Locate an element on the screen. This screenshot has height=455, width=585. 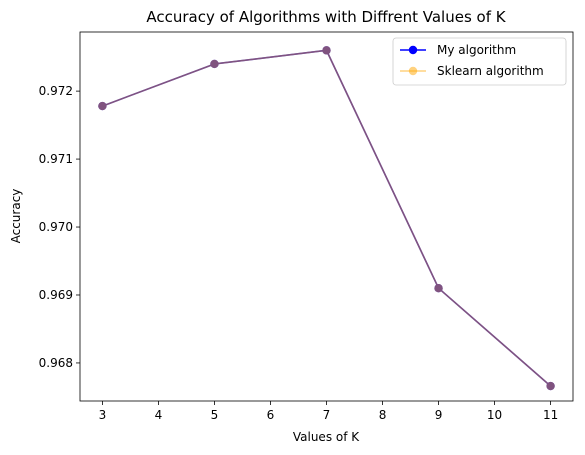
x-tick-label: 9 is located at coordinates (439, 415).